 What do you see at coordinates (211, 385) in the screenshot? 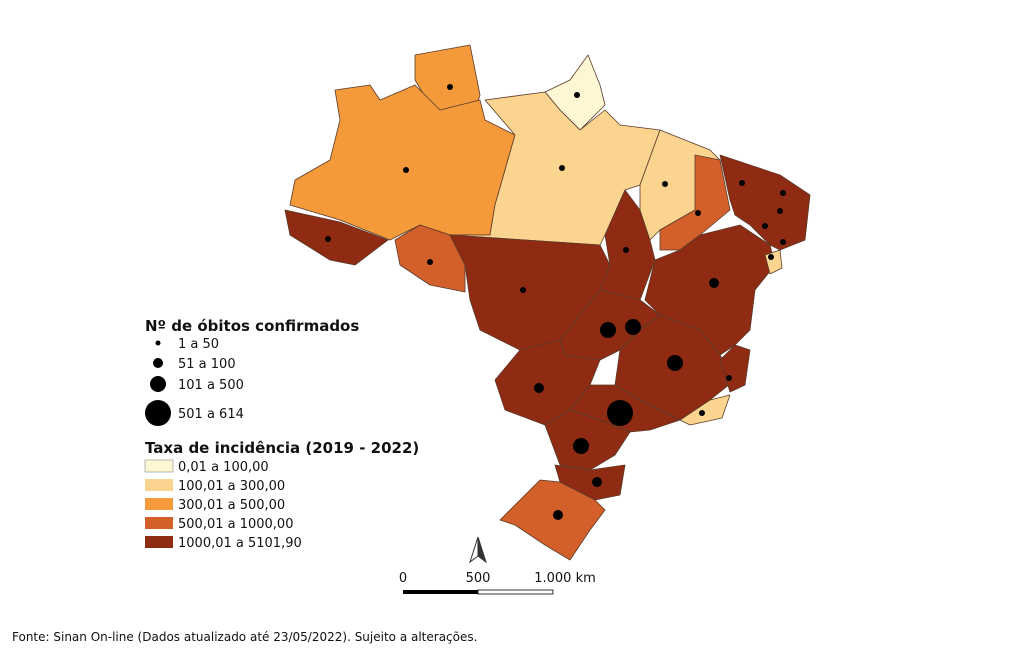
I see `legend-item: 101 a 500` at bounding box center [211, 385].